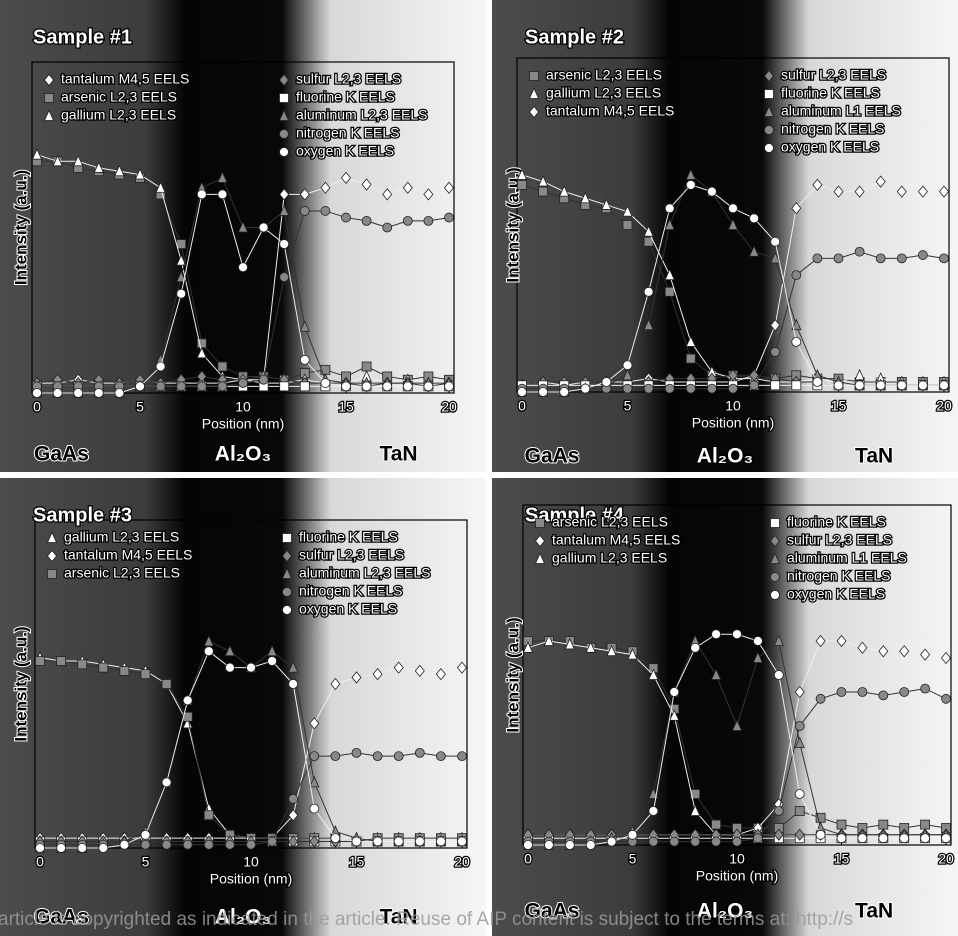  Describe the element at coordinates (842, 859) in the screenshot. I see `x-tick-label: 15` at that location.